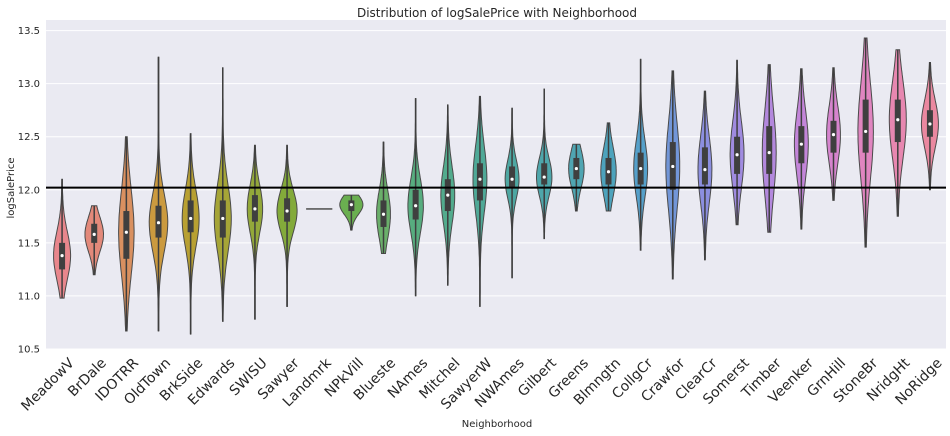 The width and height of the screenshot is (950, 436). What do you see at coordinates (29, 137) in the screenshot?
I see `y-tick-label: 12.5` at bounding box center [29, 137].